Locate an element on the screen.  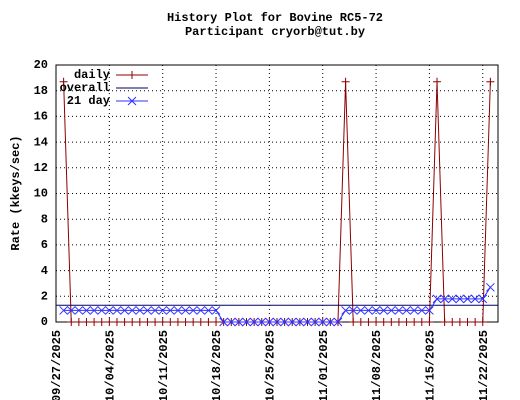
y-tick-label: 4 is located at coordinates (44, 271).